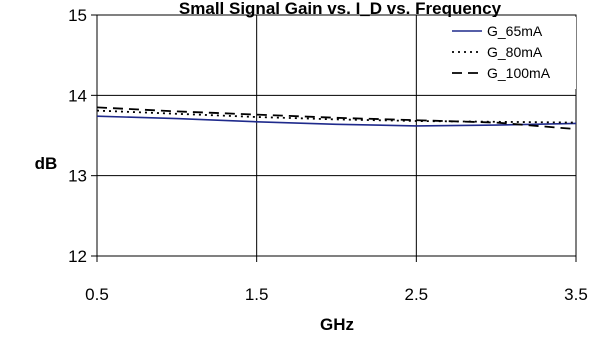 This screenshot has width=605, height=337. Describe the element at coordinates (82, 136) in the screenshot. I see `y-axis: 12 13 14 15` at that location.